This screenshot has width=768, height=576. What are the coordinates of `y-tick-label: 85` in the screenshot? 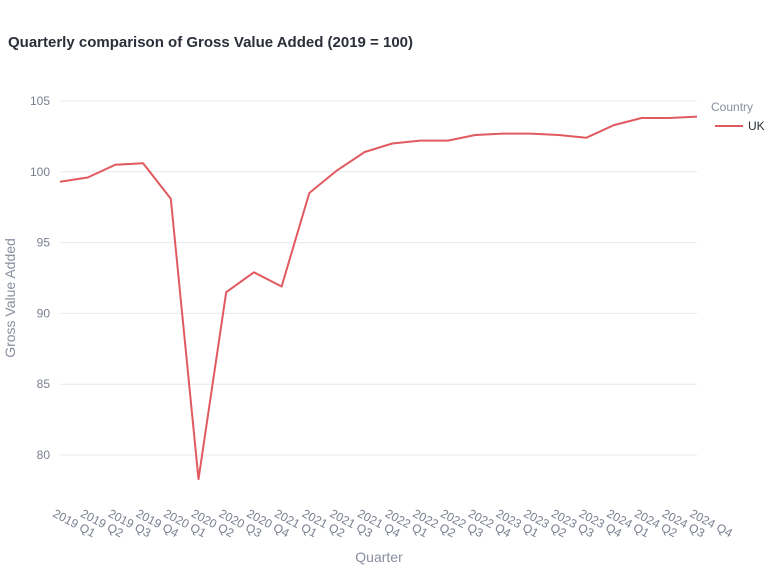 It's located at (44, 384).